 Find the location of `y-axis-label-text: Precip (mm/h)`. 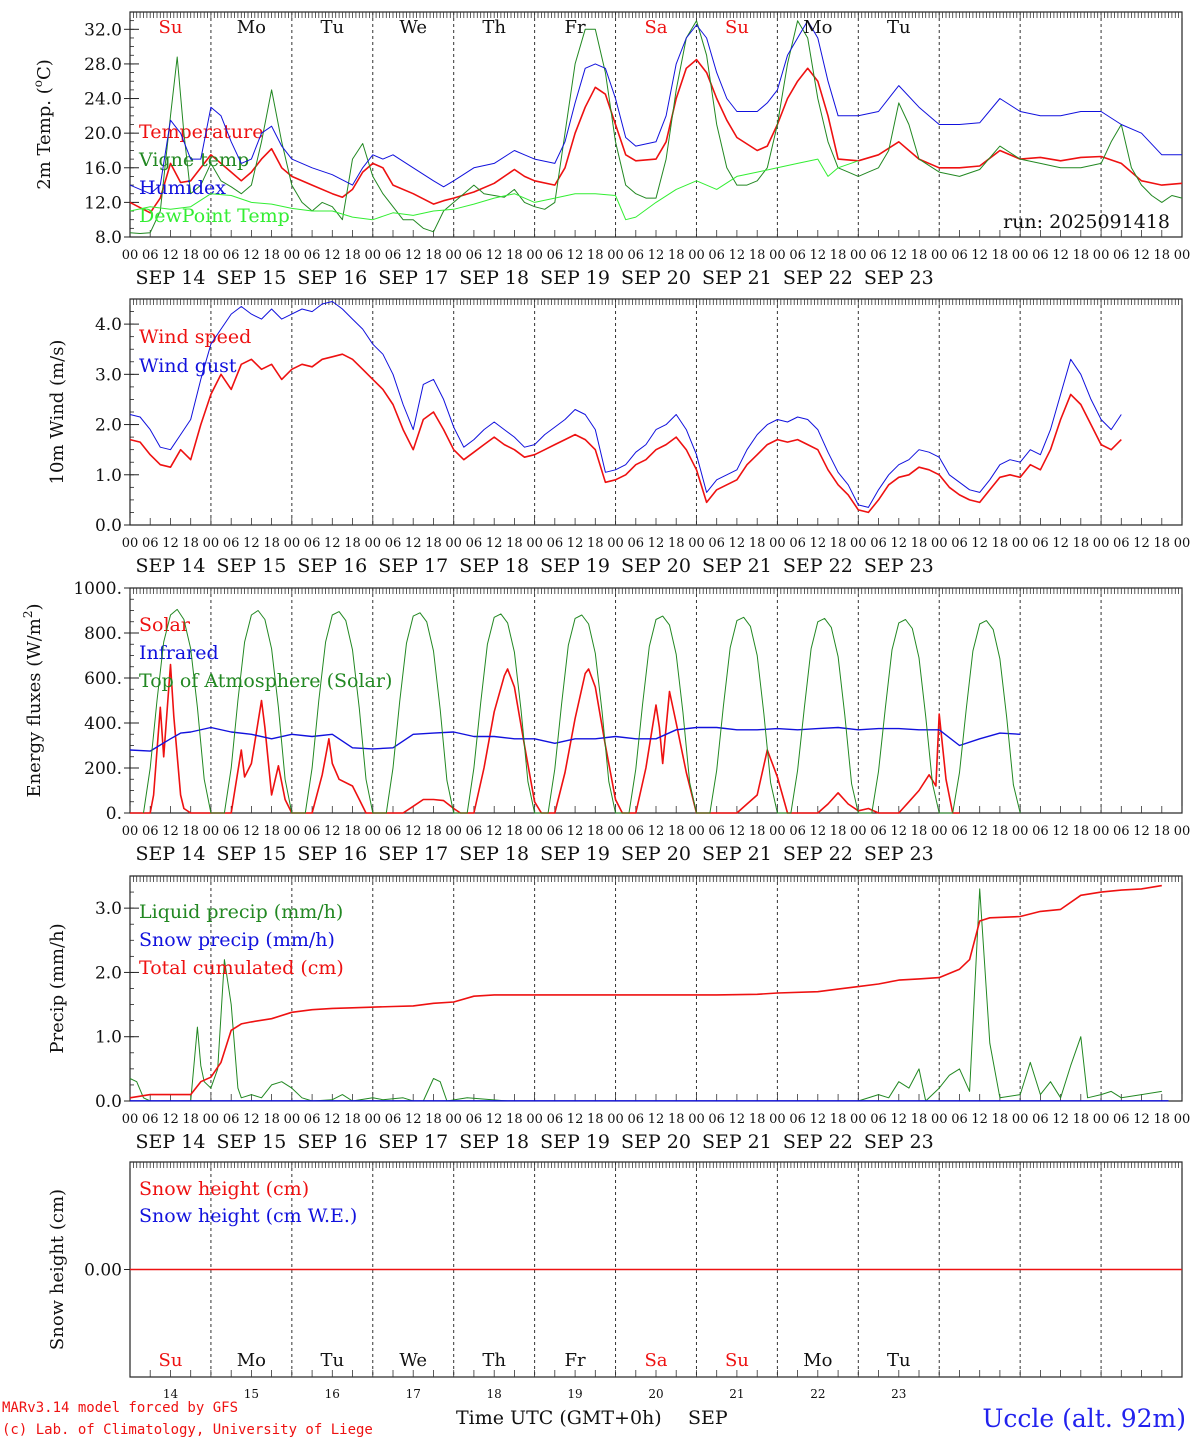

y-axis-label-text: Precip (mm/h) is located at coordinates (57, 988).